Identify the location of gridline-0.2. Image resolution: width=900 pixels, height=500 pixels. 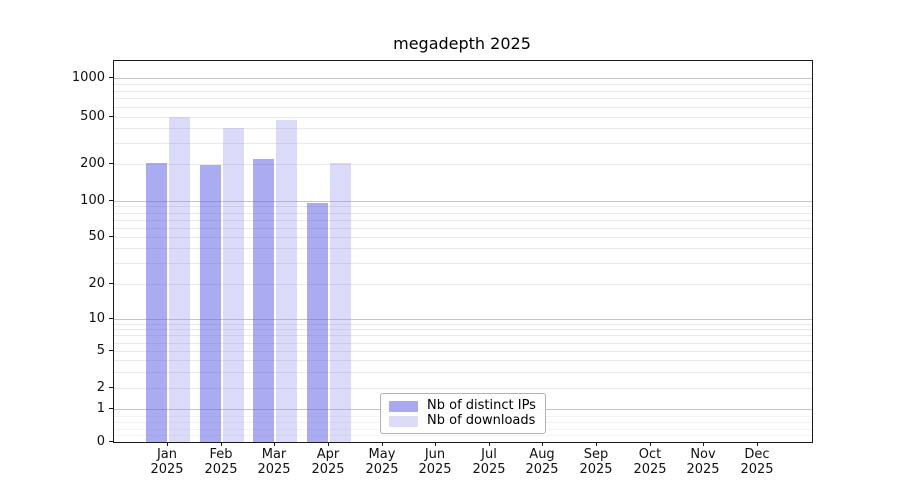
(463, 435).